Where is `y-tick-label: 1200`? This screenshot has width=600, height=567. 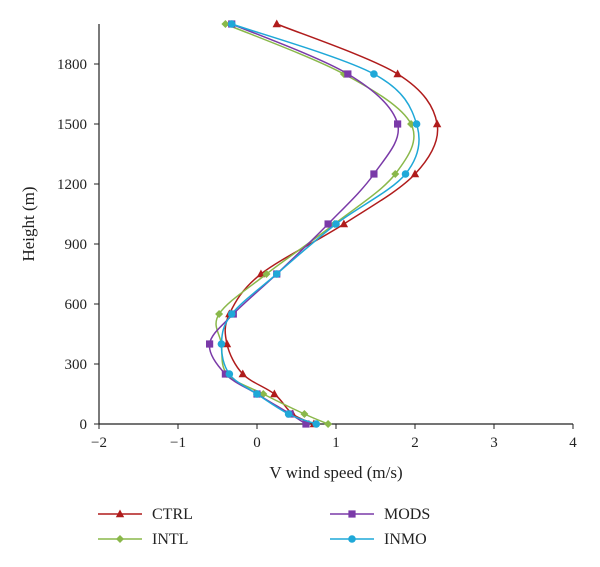 y-tick-label: 1200 is located at coordinates (72, 185).